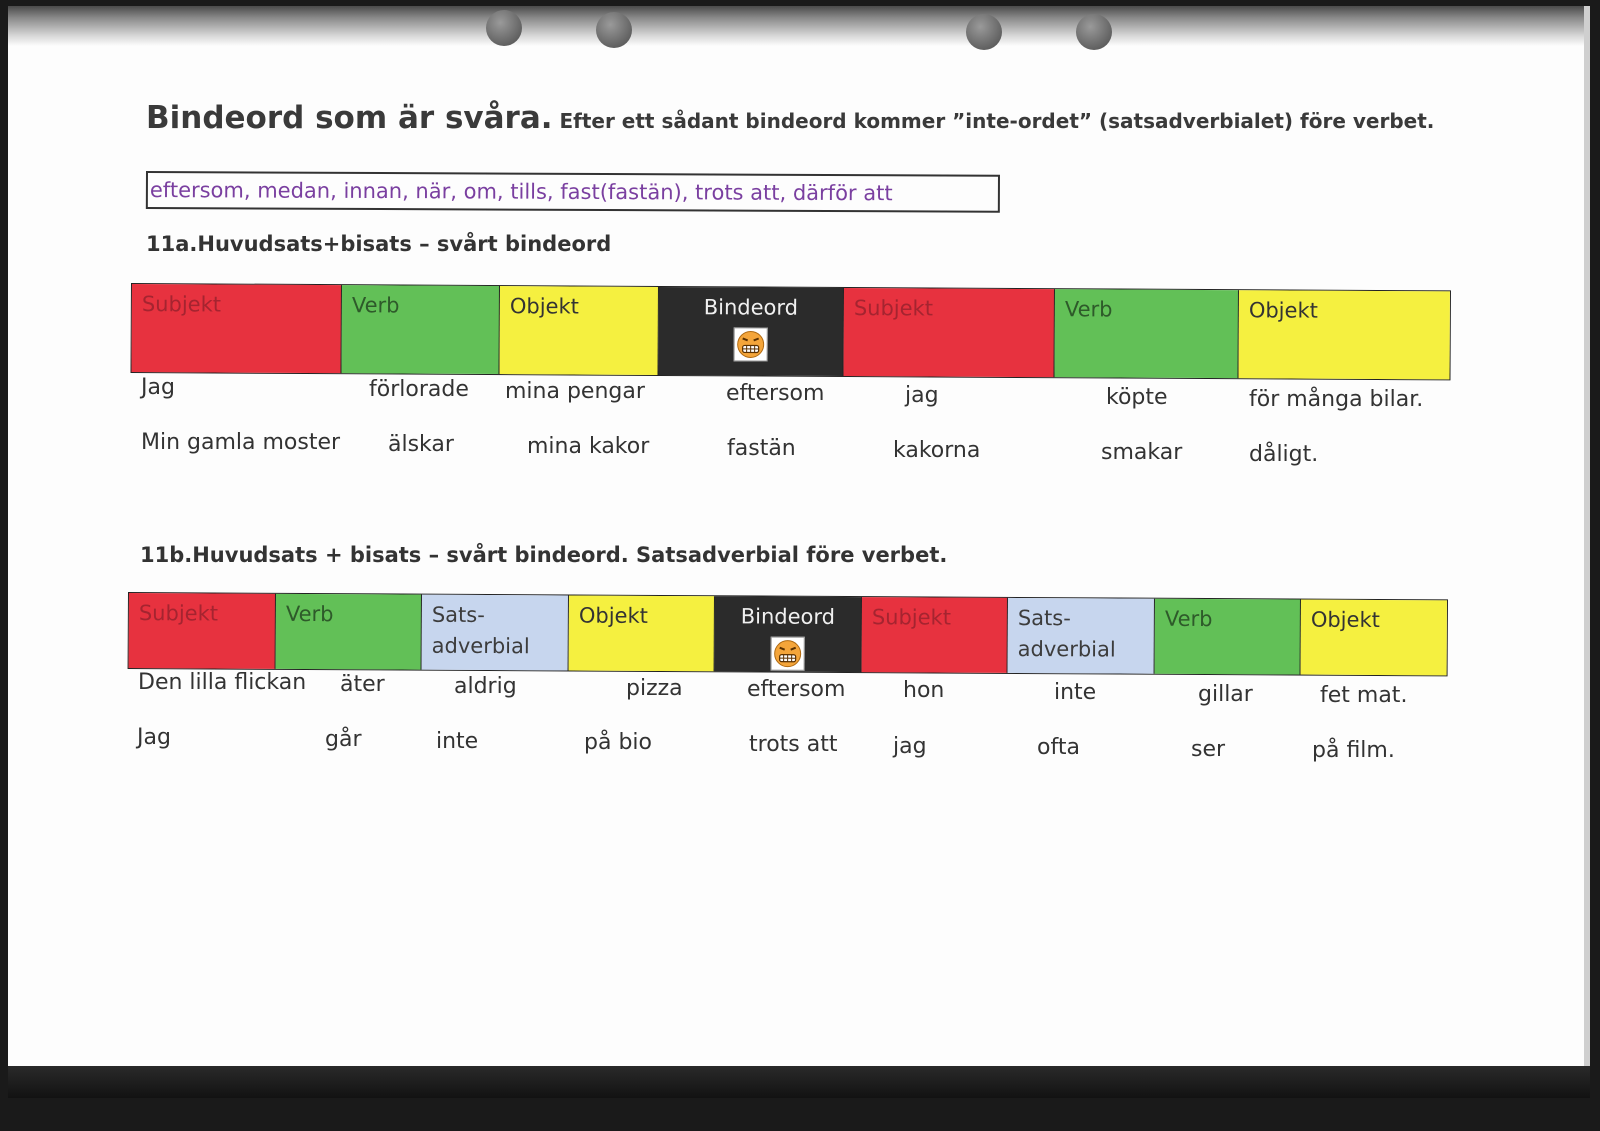 The height and width of the screenshot is (1131, 1600). Describe the element at coordinates (1353, 750) in the screenshot. I see `section-b-row2-word: på film.` at that location.